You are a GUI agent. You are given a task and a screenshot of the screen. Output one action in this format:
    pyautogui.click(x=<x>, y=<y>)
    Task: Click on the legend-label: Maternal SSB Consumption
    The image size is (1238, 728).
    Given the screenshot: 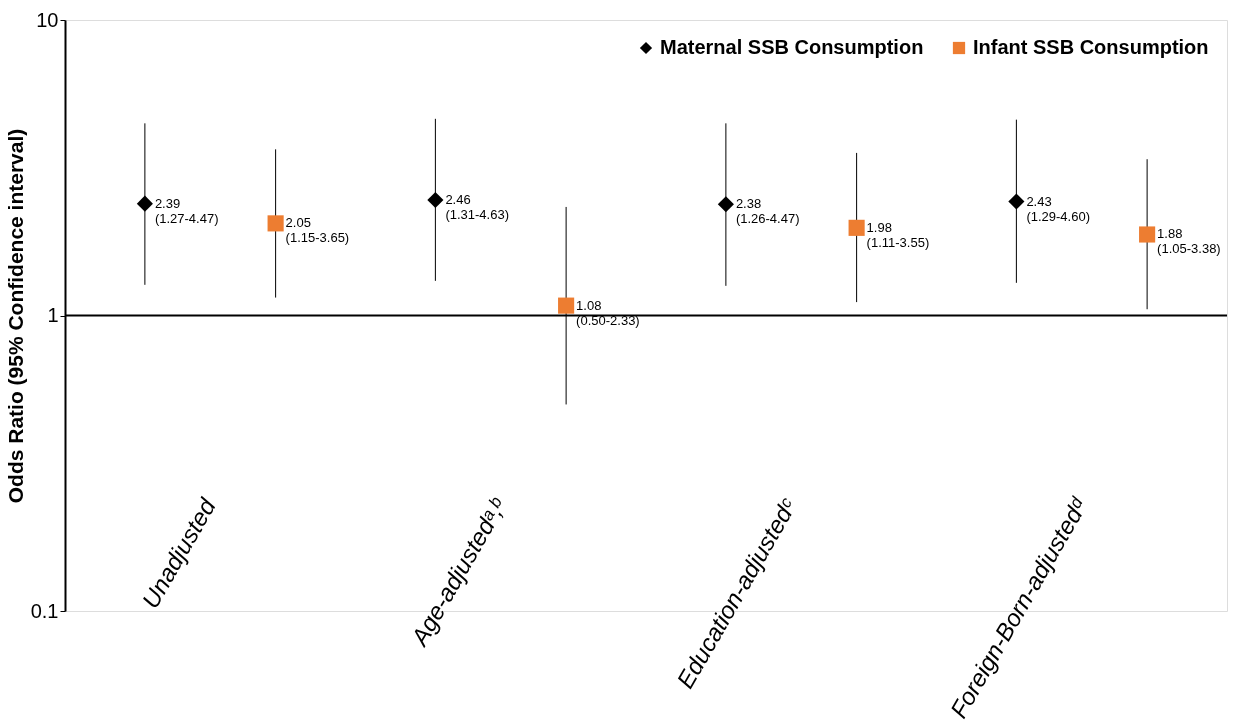 What is the action you would take?
    pyautogui.click(x=792, y=47)
    